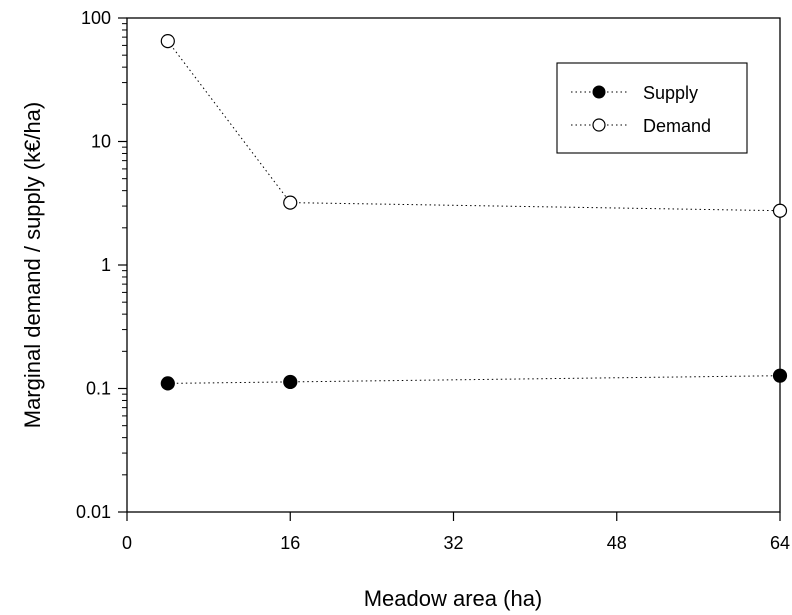  I want to click on y-tick-label-1: 0.1, so click(98, 389).